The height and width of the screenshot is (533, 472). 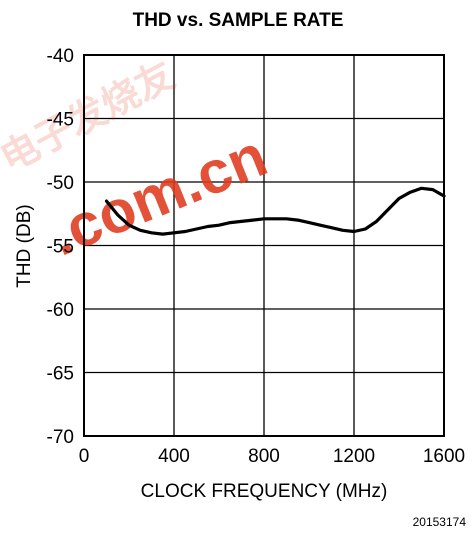 What do you see at coordinates (60, 183) in the screenshot?
I see `y-tick-label: -50` at bounding box center [60, 183].